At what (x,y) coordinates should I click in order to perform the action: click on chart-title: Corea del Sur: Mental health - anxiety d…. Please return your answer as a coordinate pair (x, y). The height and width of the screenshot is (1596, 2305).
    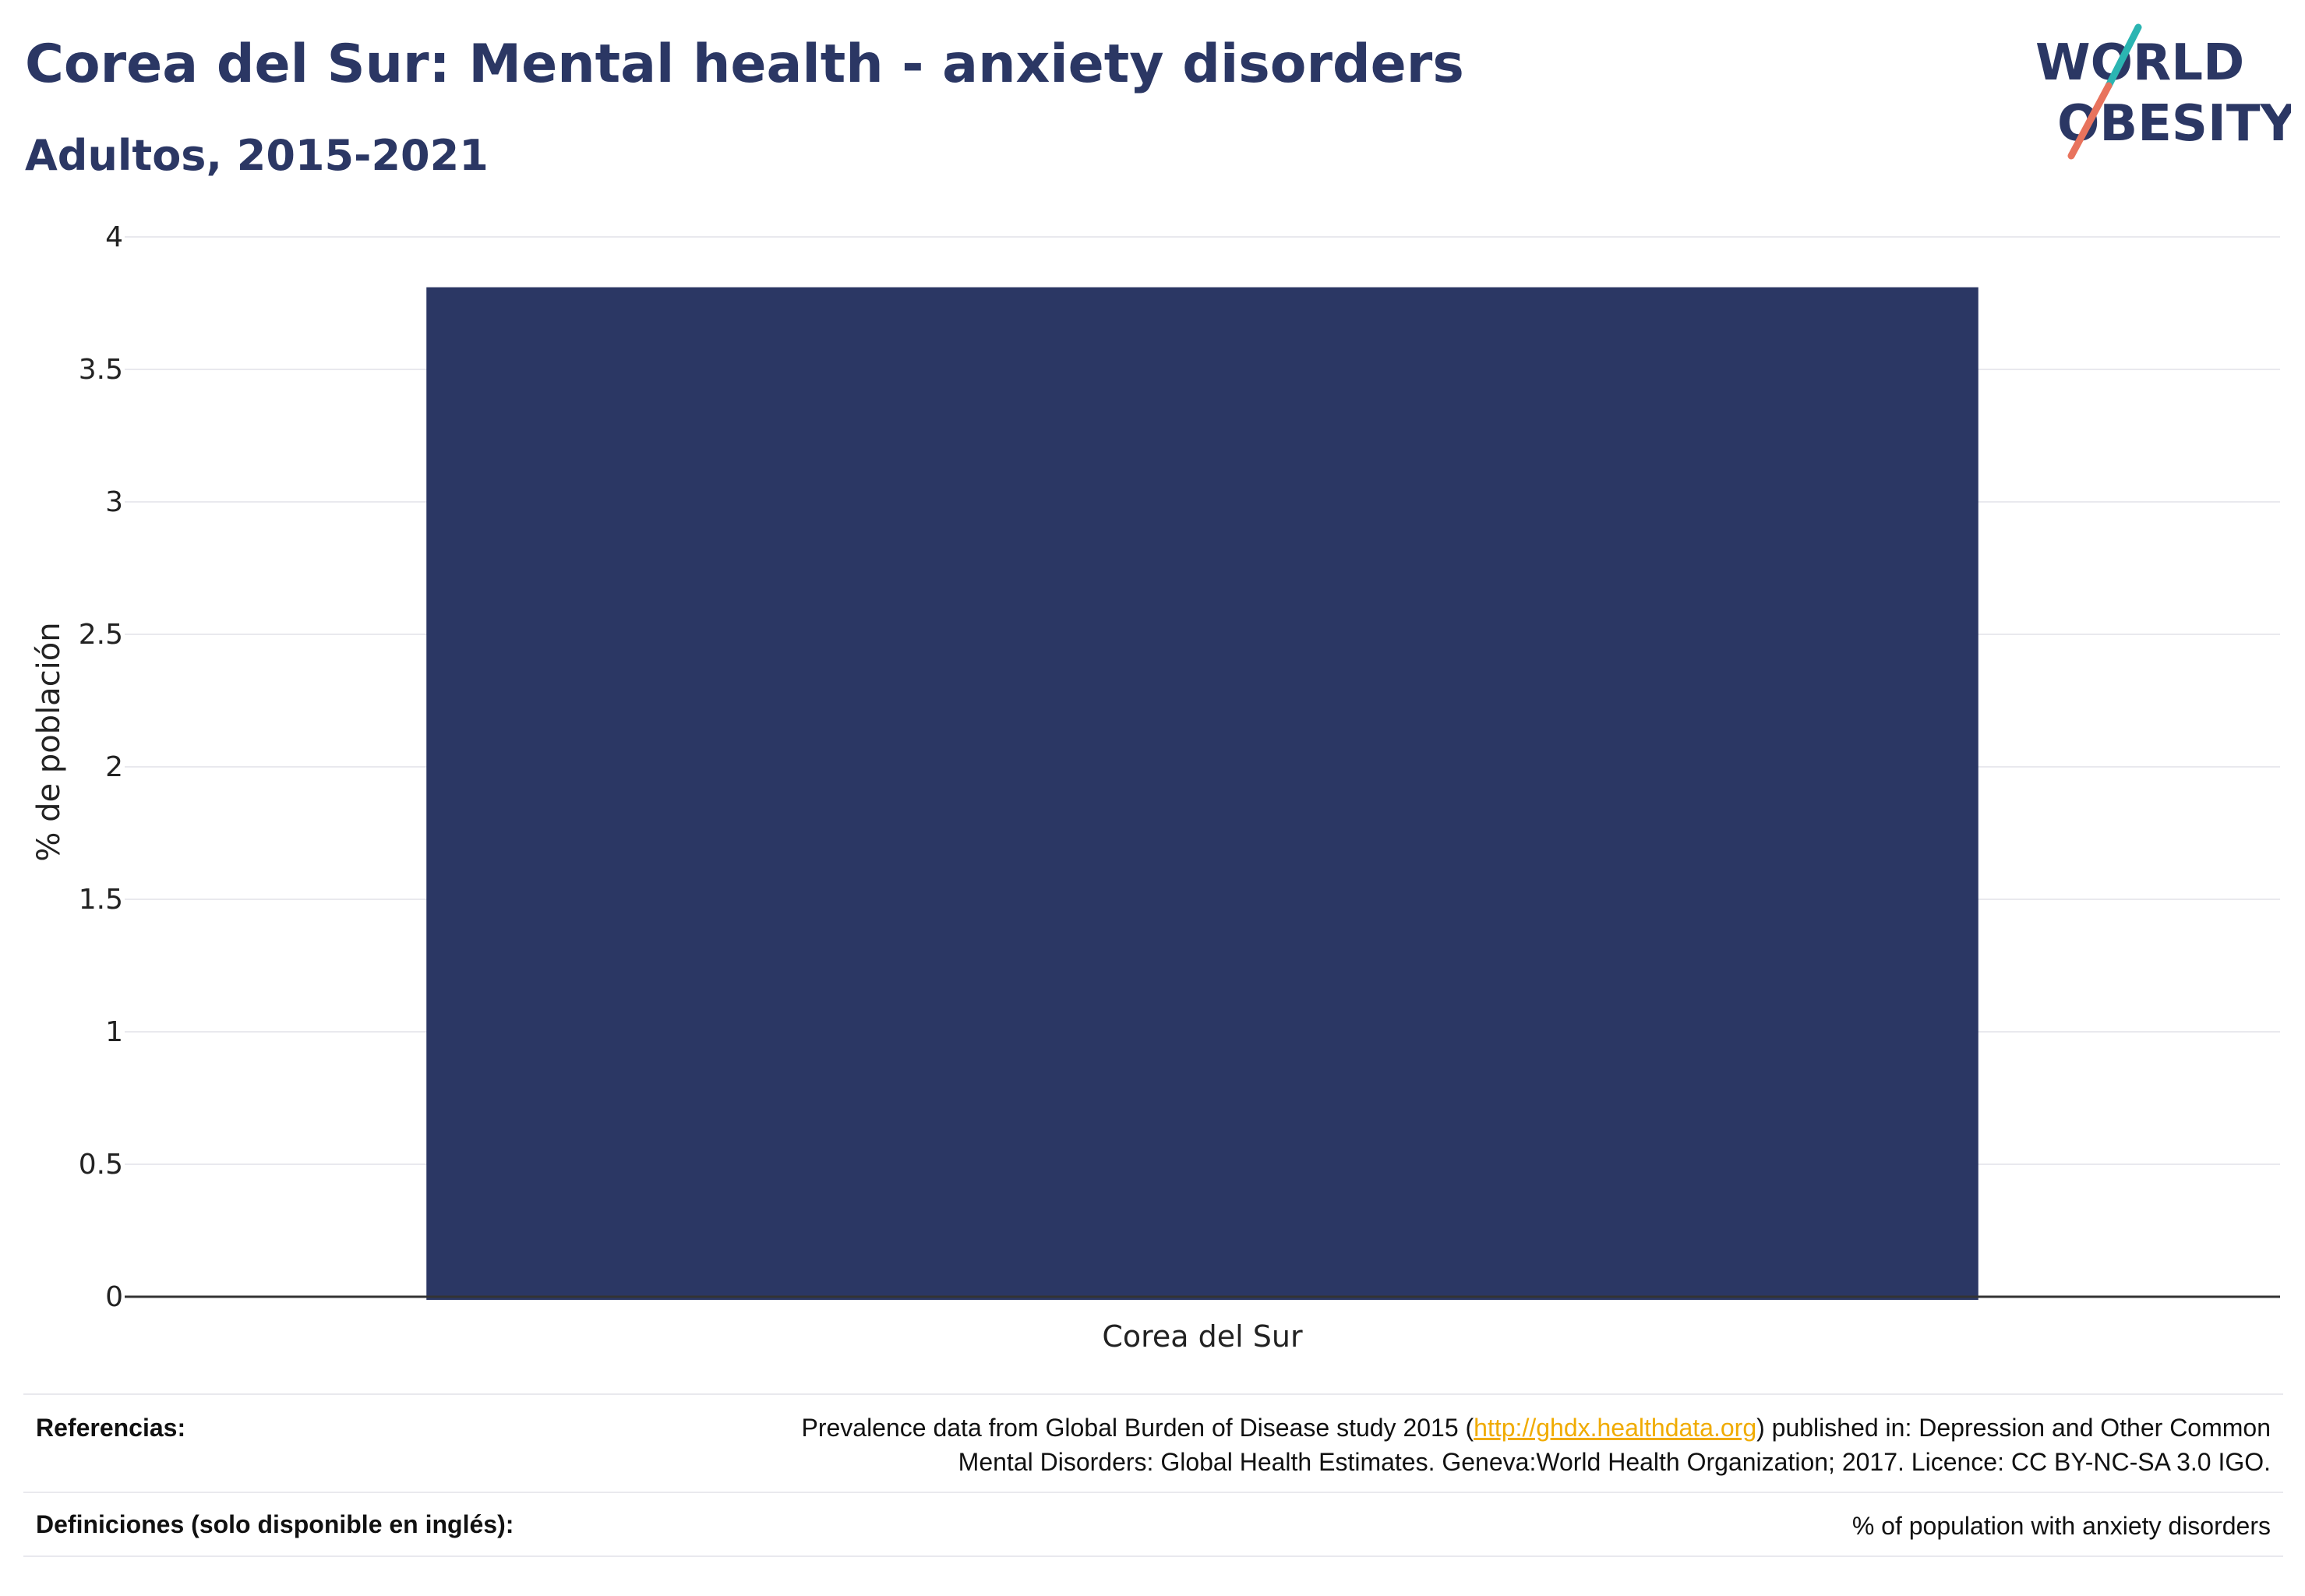
    Looking at the image, I should click on (744, 64).